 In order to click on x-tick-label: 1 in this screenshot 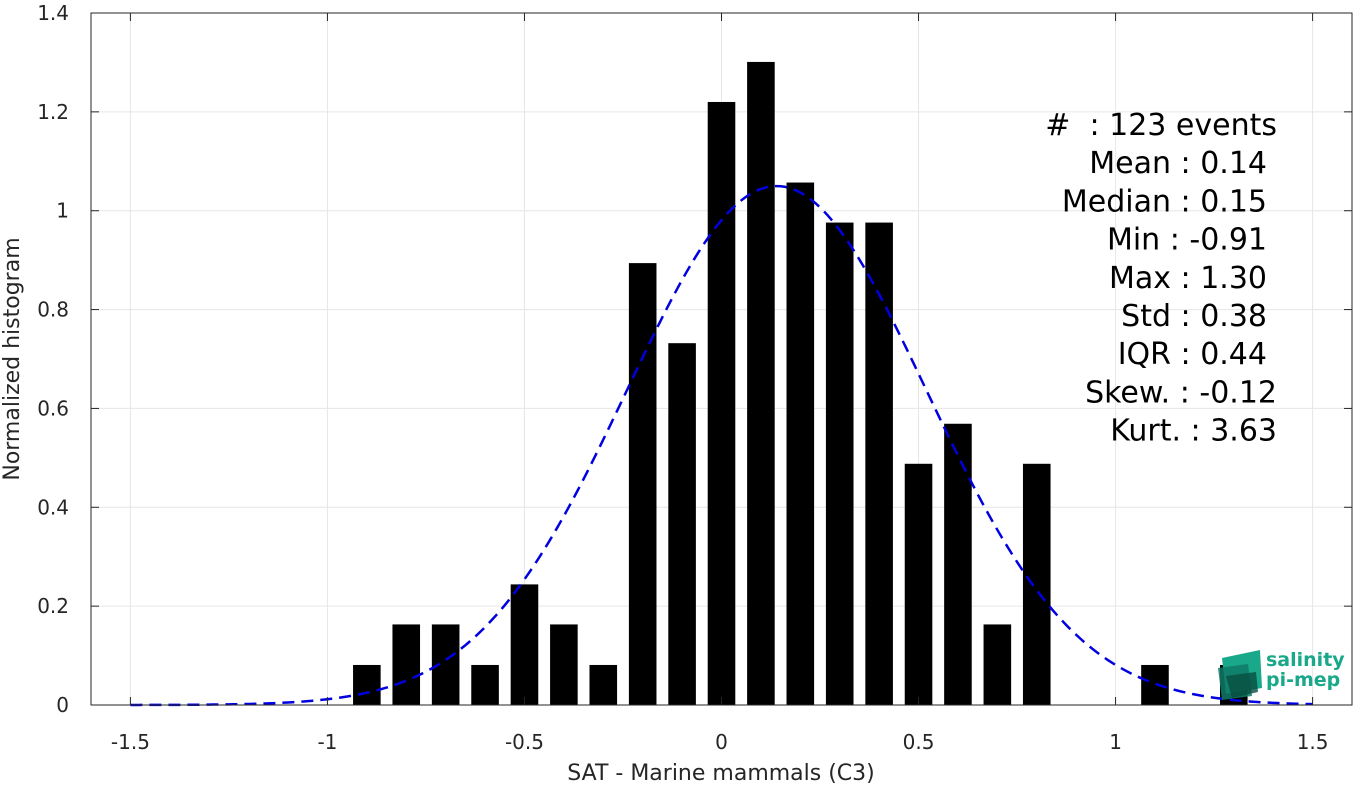, I will do `click(1115, 742)`.